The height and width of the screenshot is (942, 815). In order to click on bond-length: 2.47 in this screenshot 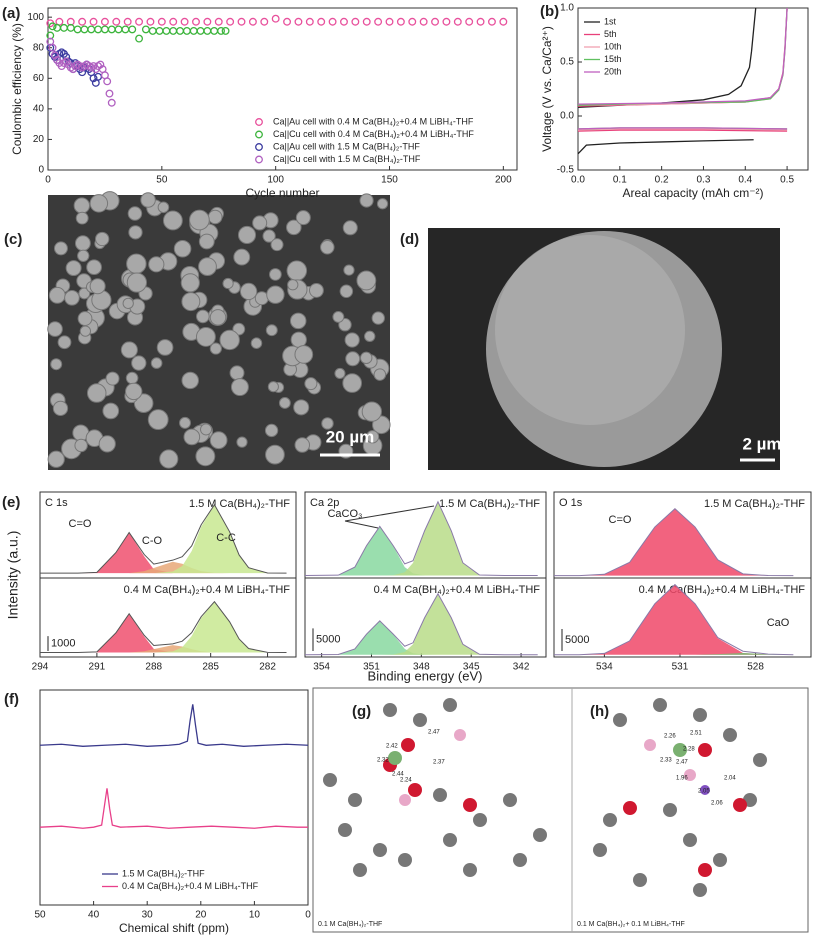, I will do `click(434, 733)`.